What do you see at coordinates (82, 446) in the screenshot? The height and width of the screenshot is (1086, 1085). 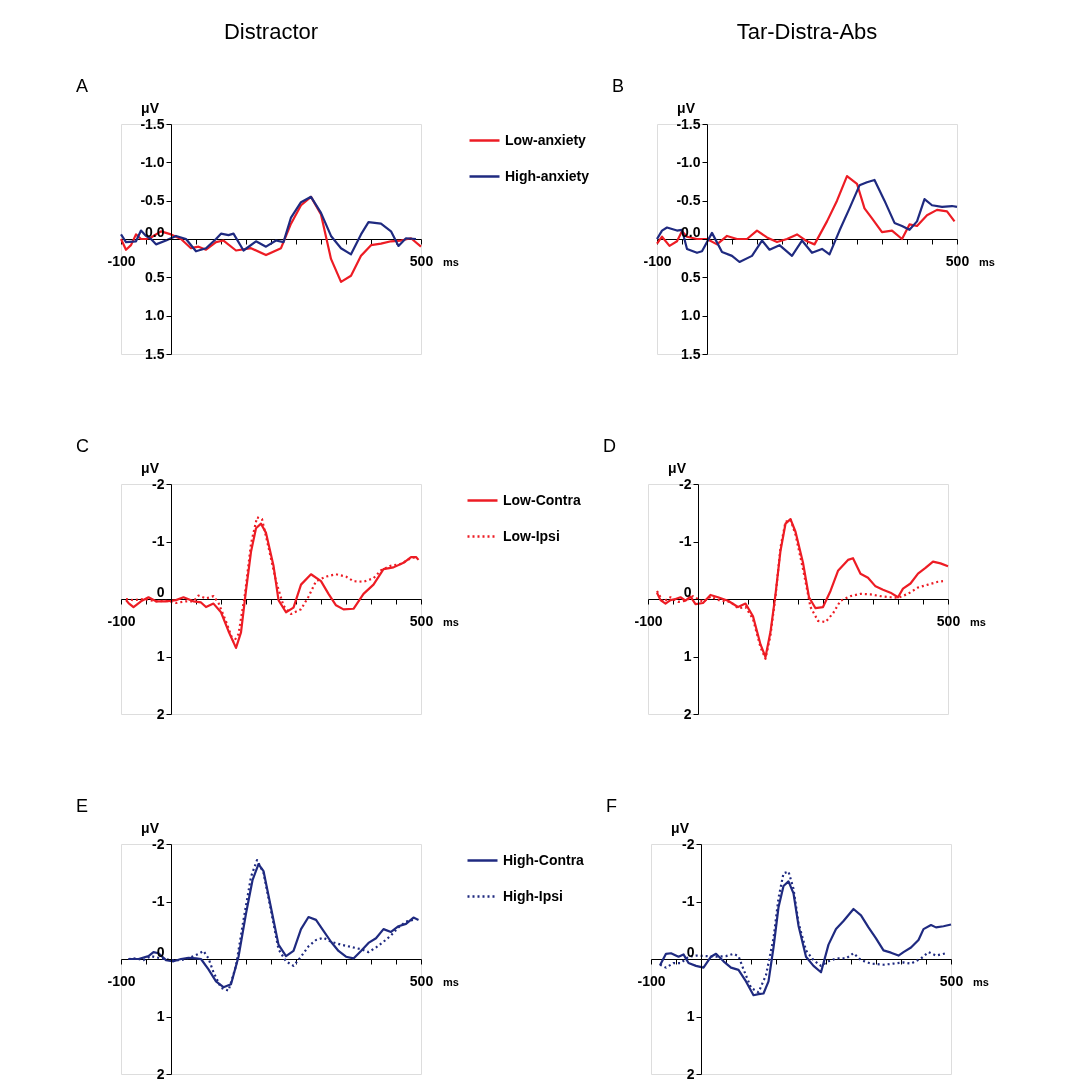 I see `text: C` at bounding box center [82, 446].